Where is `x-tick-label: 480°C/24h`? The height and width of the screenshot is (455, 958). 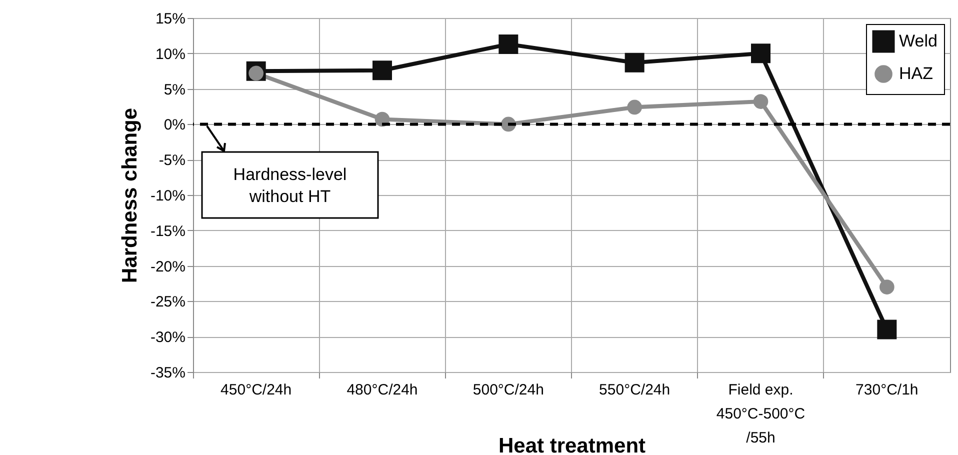 x-tick-label: 480°C/24h is located at coordinates (382, 390).